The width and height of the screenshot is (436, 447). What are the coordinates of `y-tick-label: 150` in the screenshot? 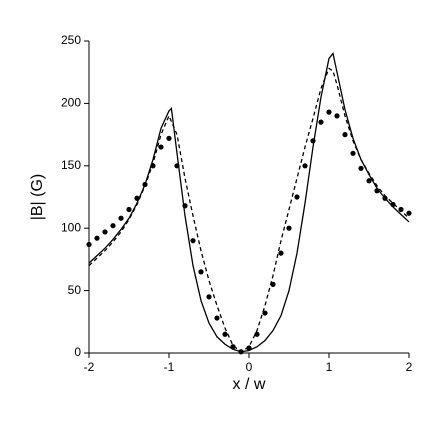 It's located at (71, 165).